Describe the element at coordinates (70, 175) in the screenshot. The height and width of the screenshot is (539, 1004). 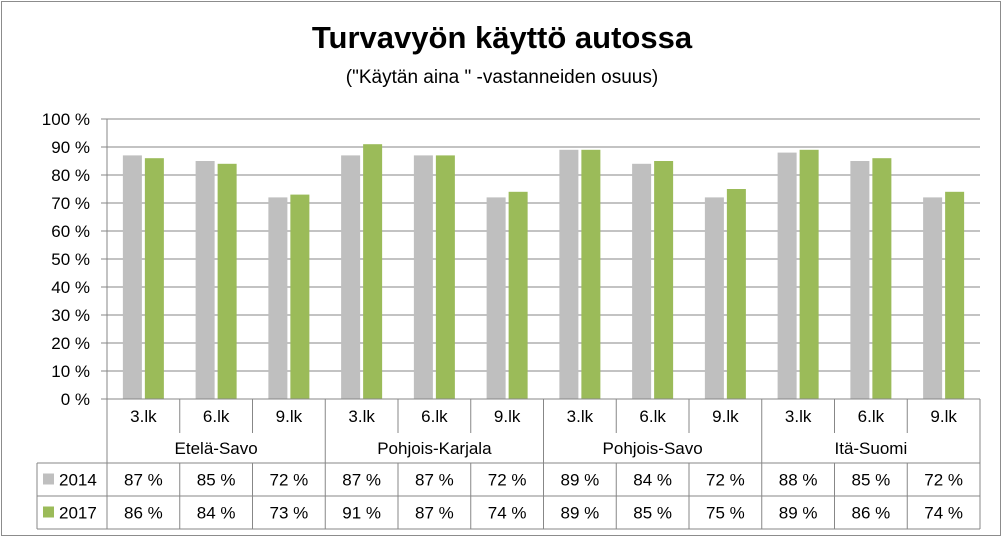
I see `y-tick-label: 80 %` at that location.